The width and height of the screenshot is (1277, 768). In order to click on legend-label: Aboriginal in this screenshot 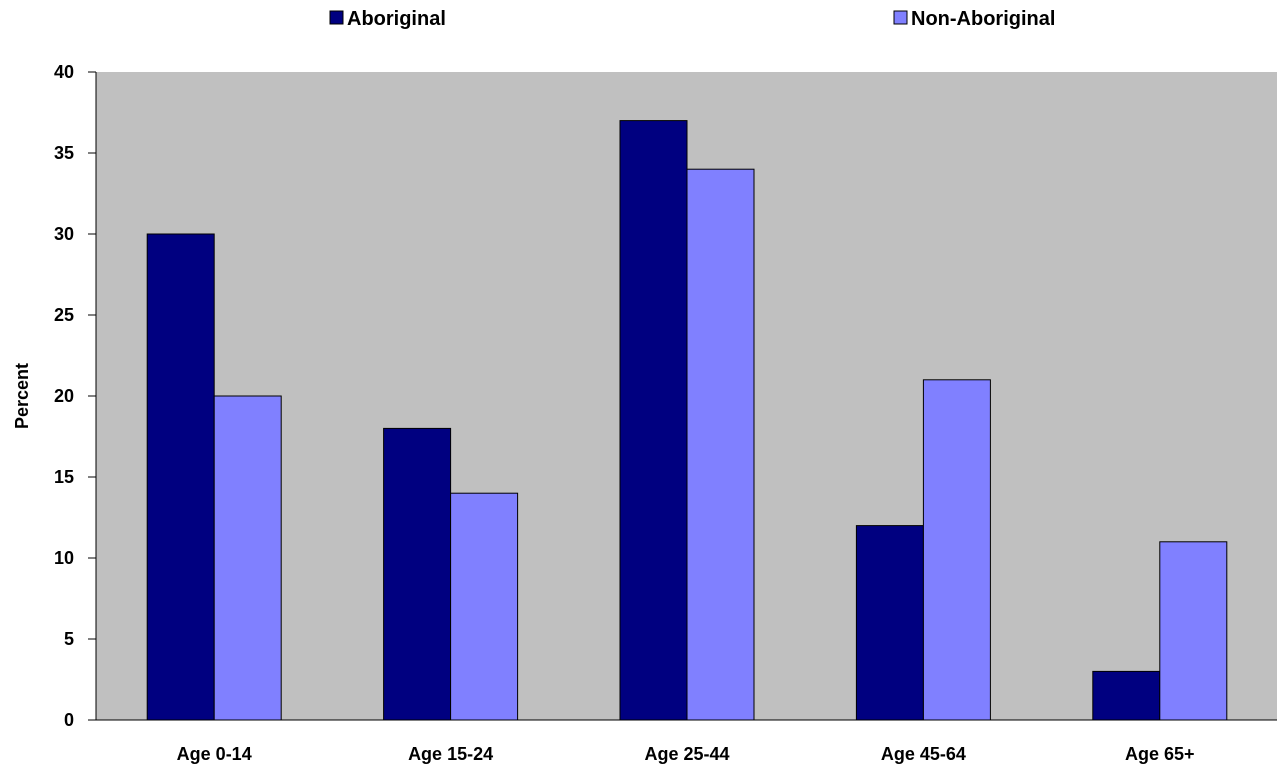, I will do `click(396, 19)`.